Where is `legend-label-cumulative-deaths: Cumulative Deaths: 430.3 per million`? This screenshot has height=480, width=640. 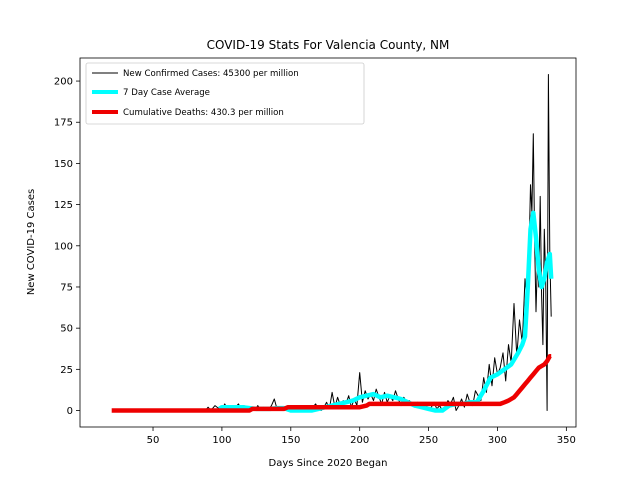 legend-label-cumulative-deaths: Cumulative Deaths: 430.3 per million is located at coordinates (203, 113).